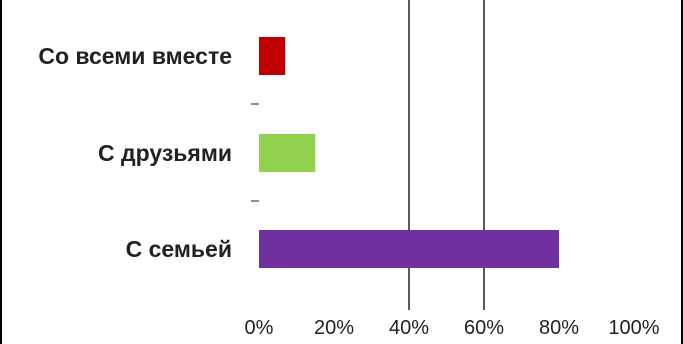  What do you see at coordinates (559, 328) in the screenshot?
I see `x-tick-label-80: 80%` at bounding box center [559, 328].